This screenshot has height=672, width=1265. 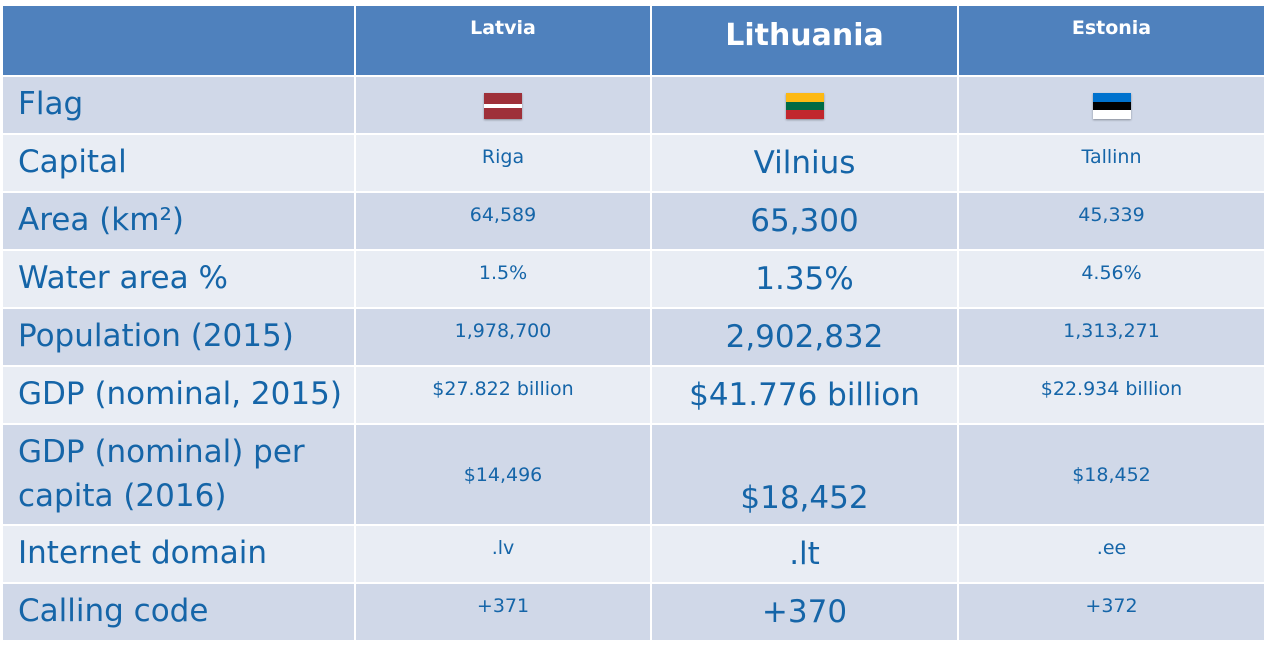 What do you see at coordinates (178, 105) in the screenshot?
I see `row-label-flag: Flag` at bounding box center [178, 105].